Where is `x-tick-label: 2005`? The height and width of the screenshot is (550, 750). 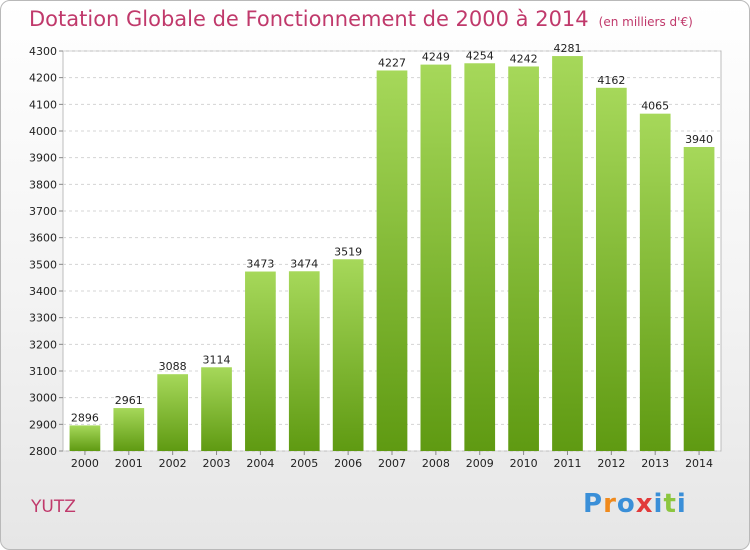
x-tick-label: 2005 is located at coordinates (304, 463).